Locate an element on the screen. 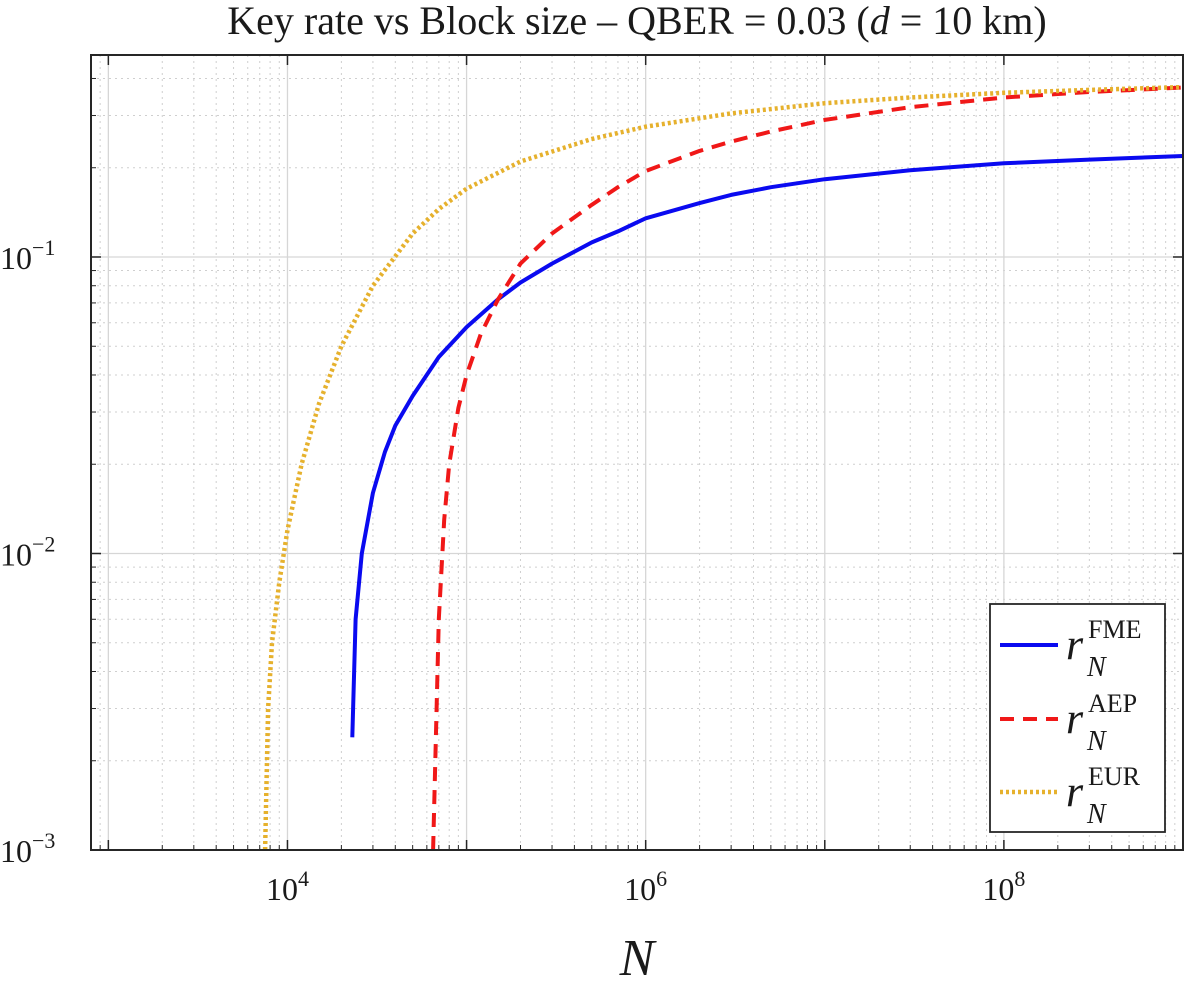 This screenshot has height=982, width=1186. legend-sup-eur: EUR is located at coordinates (1114, 776).